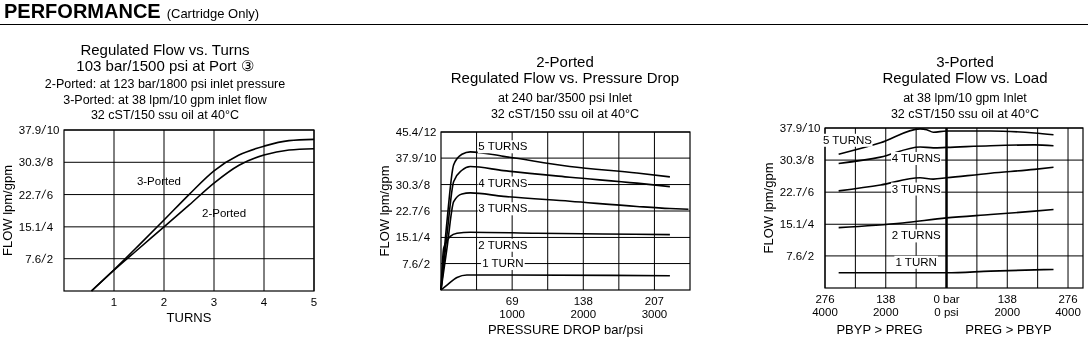  Describe the element at coordinates (512, 314) in the screenshot. I see `x2-tick-label: 1000` at that location.